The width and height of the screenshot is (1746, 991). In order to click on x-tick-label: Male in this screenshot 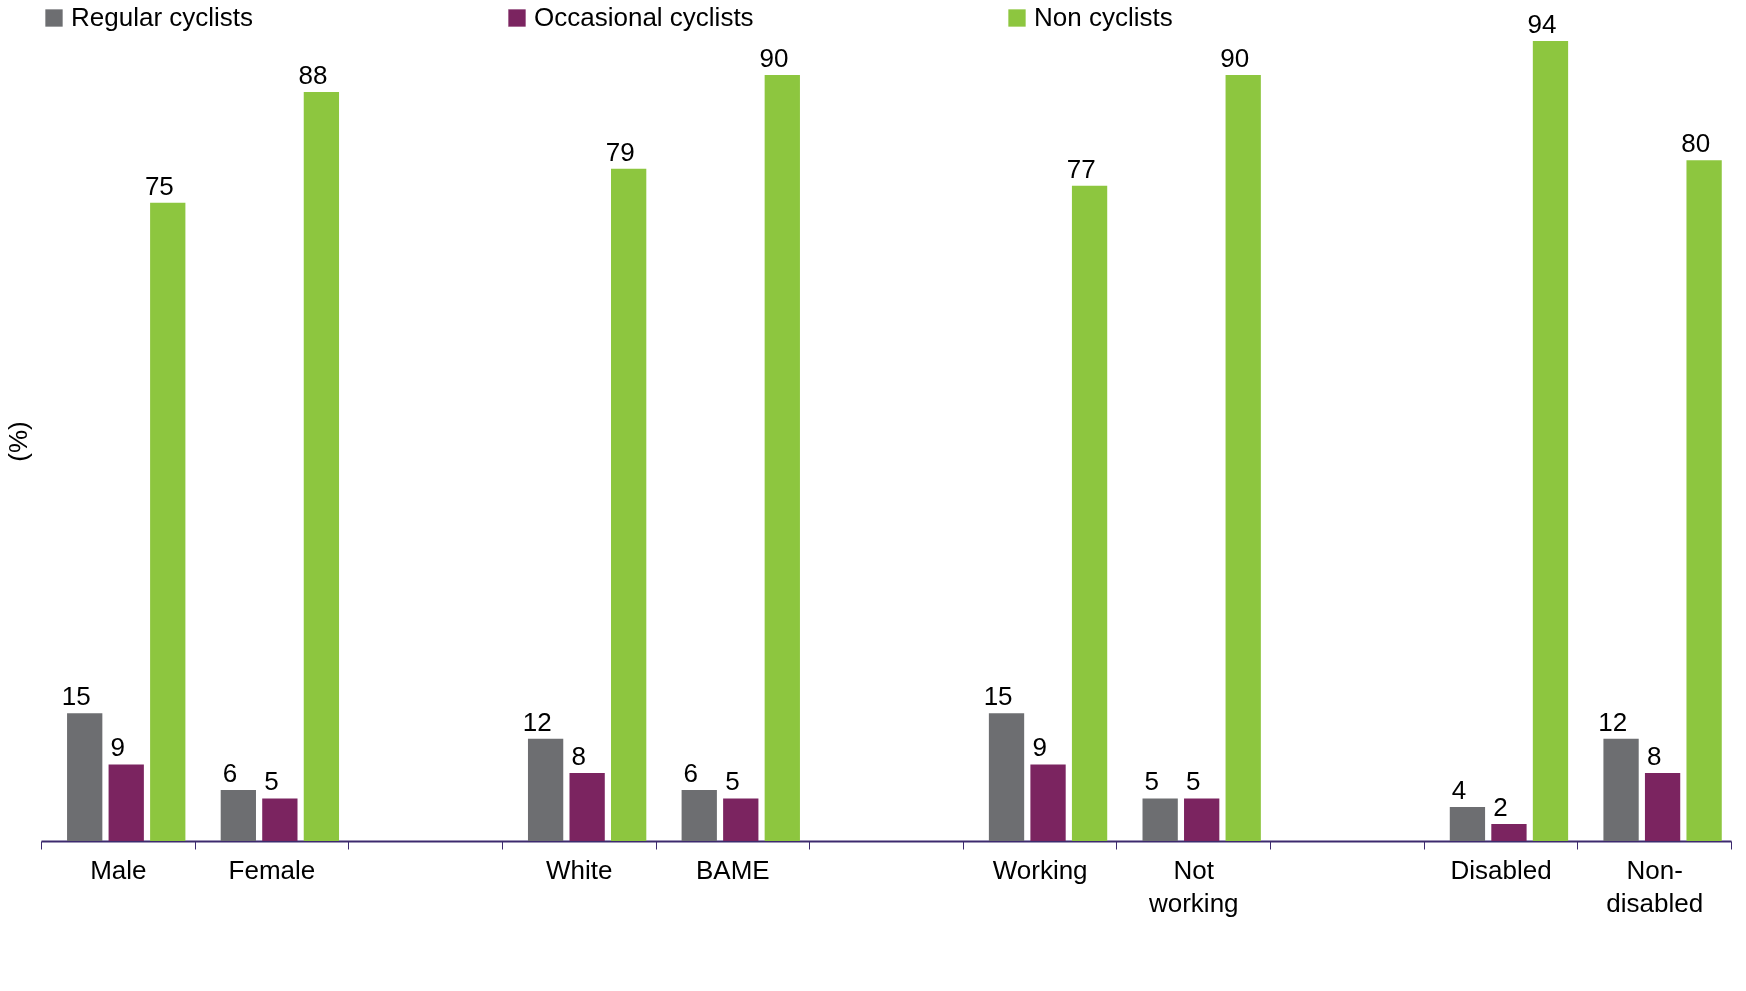, I will do `click(118, 869)`.